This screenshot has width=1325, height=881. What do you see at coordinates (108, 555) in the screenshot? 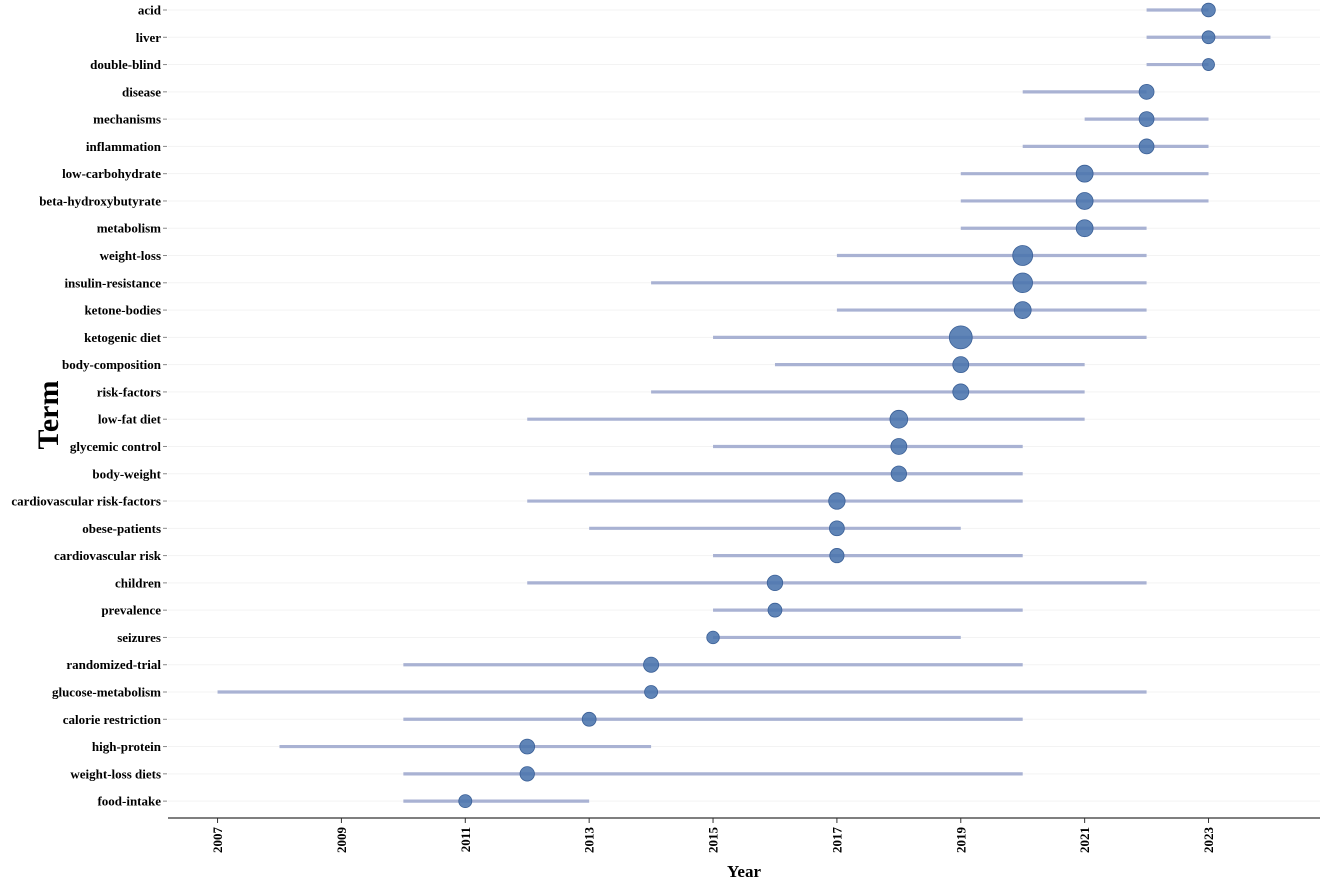
I see `term-label-cardiovascular-risk: cardiovascular risk` at bounding box center [108, 555].